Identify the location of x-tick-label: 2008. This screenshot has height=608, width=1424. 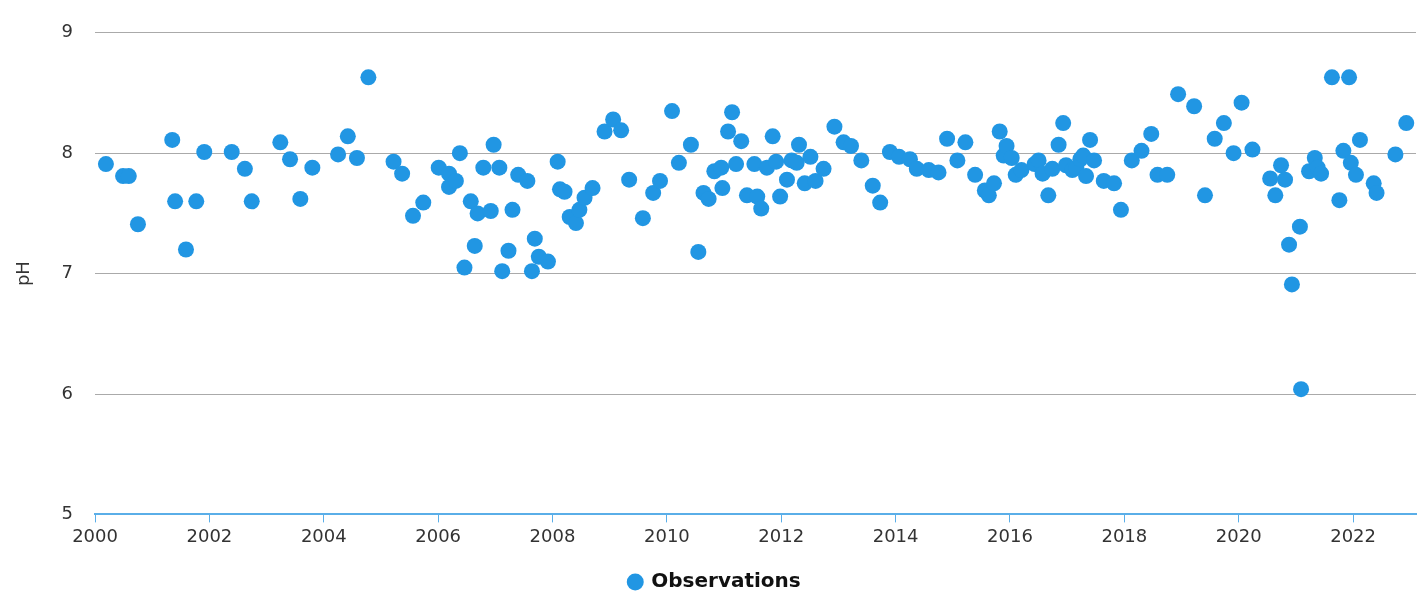
(552, 535).